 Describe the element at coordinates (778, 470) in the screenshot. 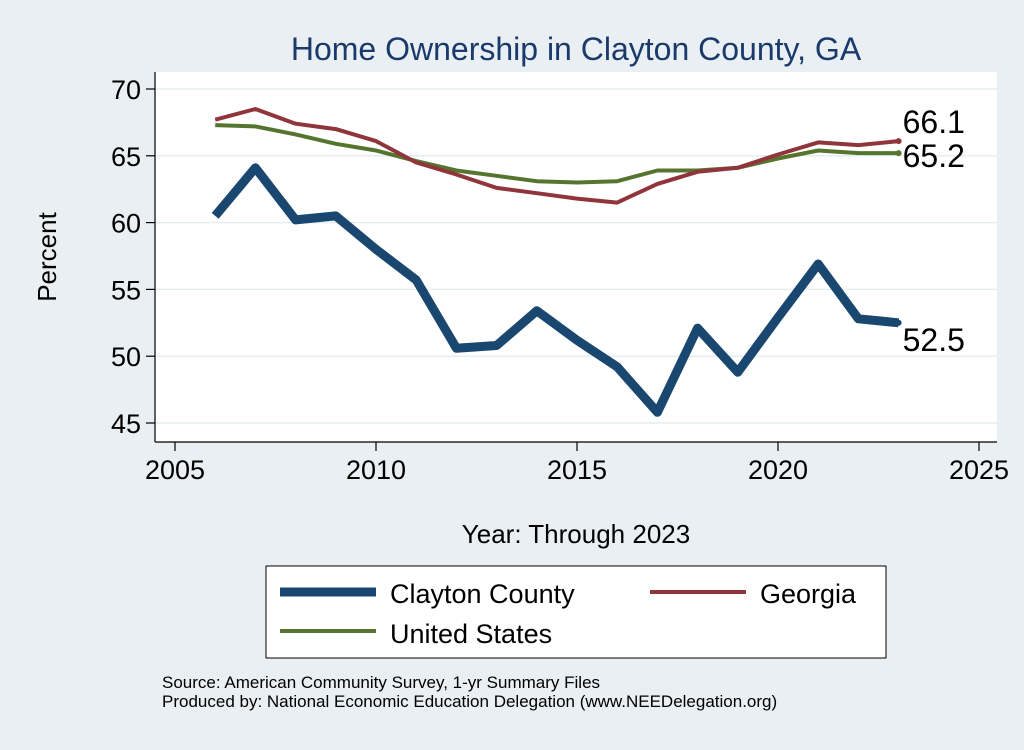

I see `x-tick-label-2020: 2020` at that location.